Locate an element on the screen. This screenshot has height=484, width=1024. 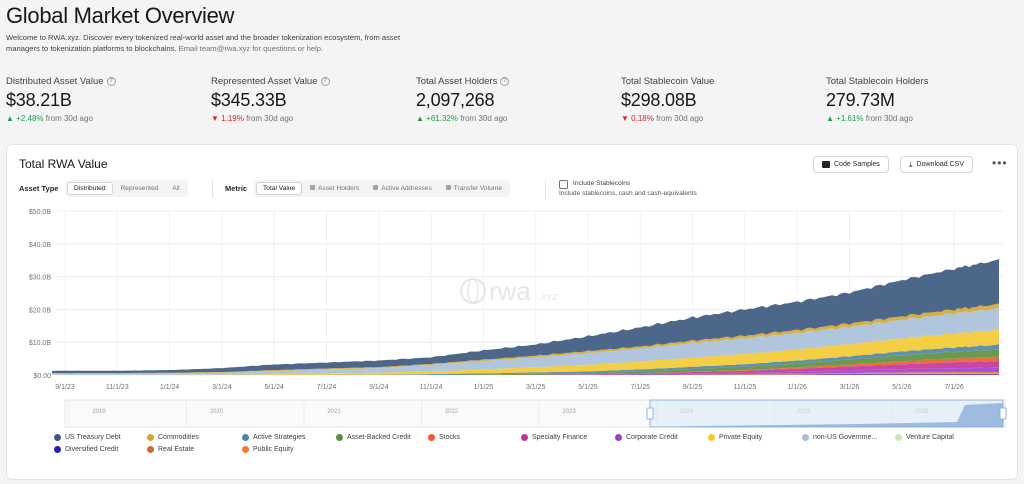
x-tick-label: 9/1/23 is located at coordinates (65, 387).